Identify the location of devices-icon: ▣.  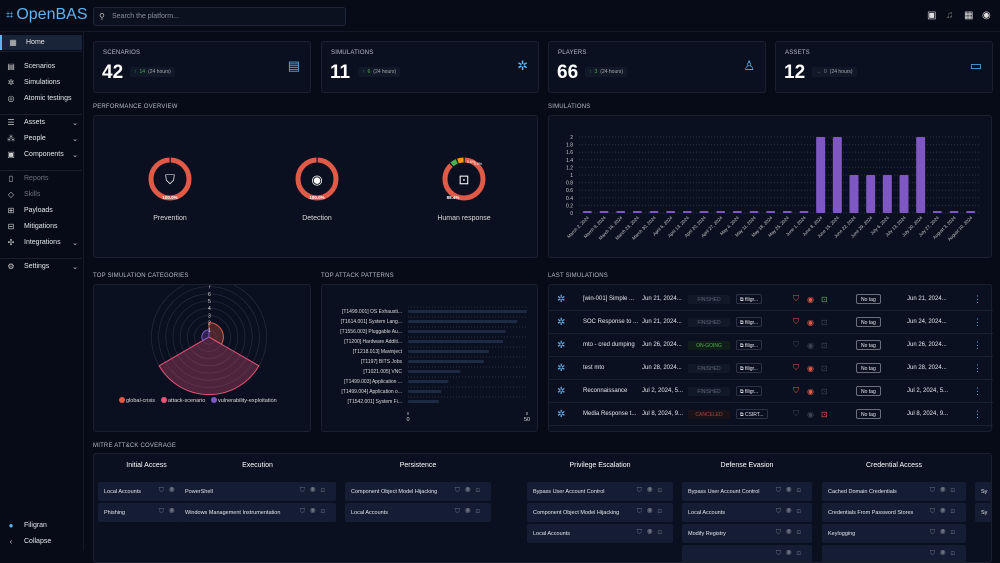
(932, 15).